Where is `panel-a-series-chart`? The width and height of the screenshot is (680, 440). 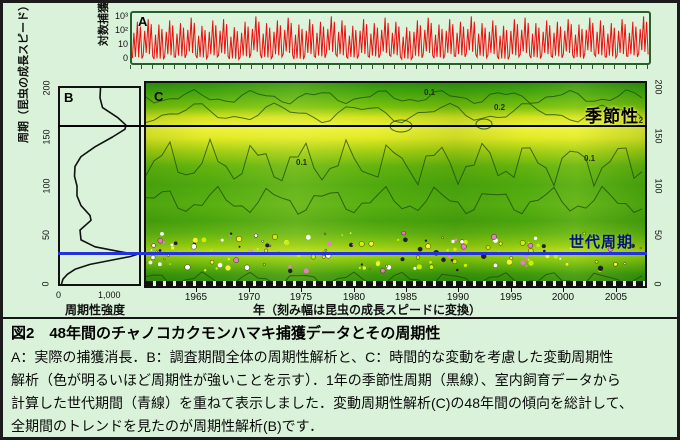
panel-a-series-chart is located at coordinates (390, 39).